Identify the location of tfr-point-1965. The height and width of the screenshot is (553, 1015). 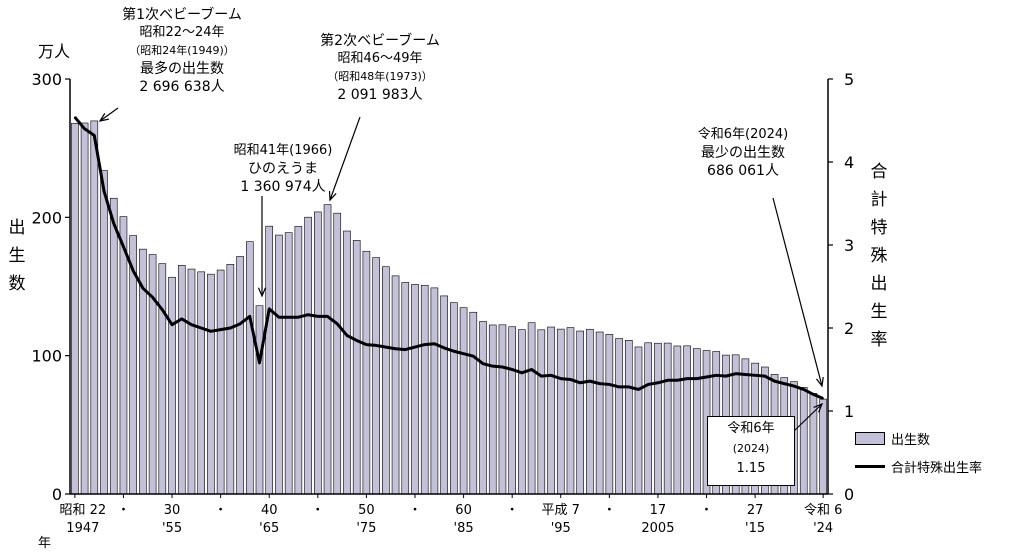
(249, 316).